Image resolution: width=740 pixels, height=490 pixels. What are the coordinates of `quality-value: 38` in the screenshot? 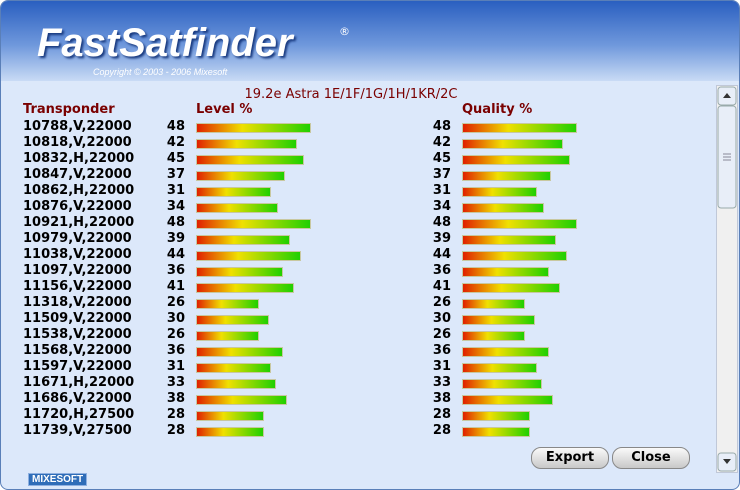 It's located at (441, 398).